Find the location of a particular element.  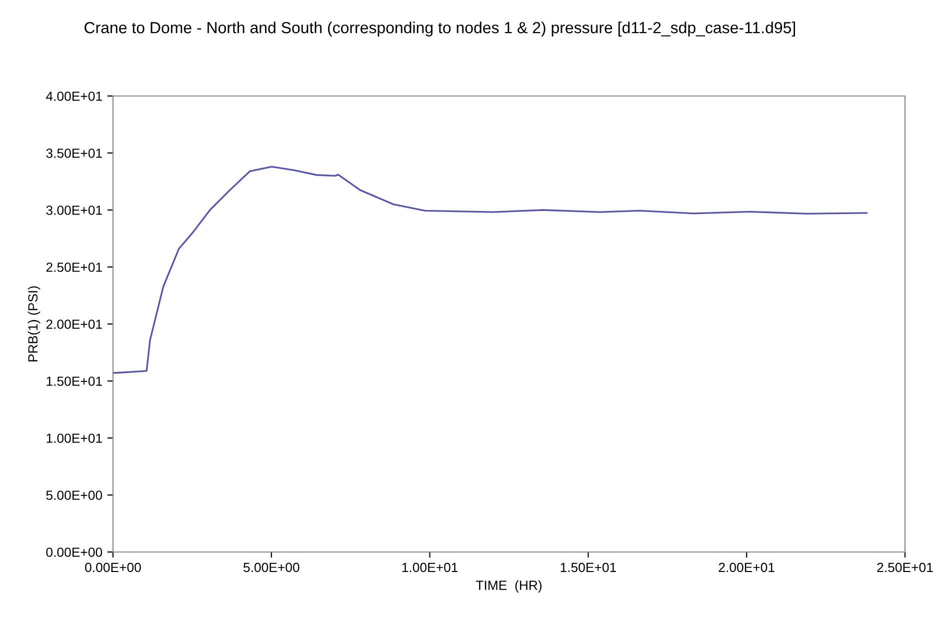

x-axis-title: TIME (HR) is located at coordinates (509, 586).